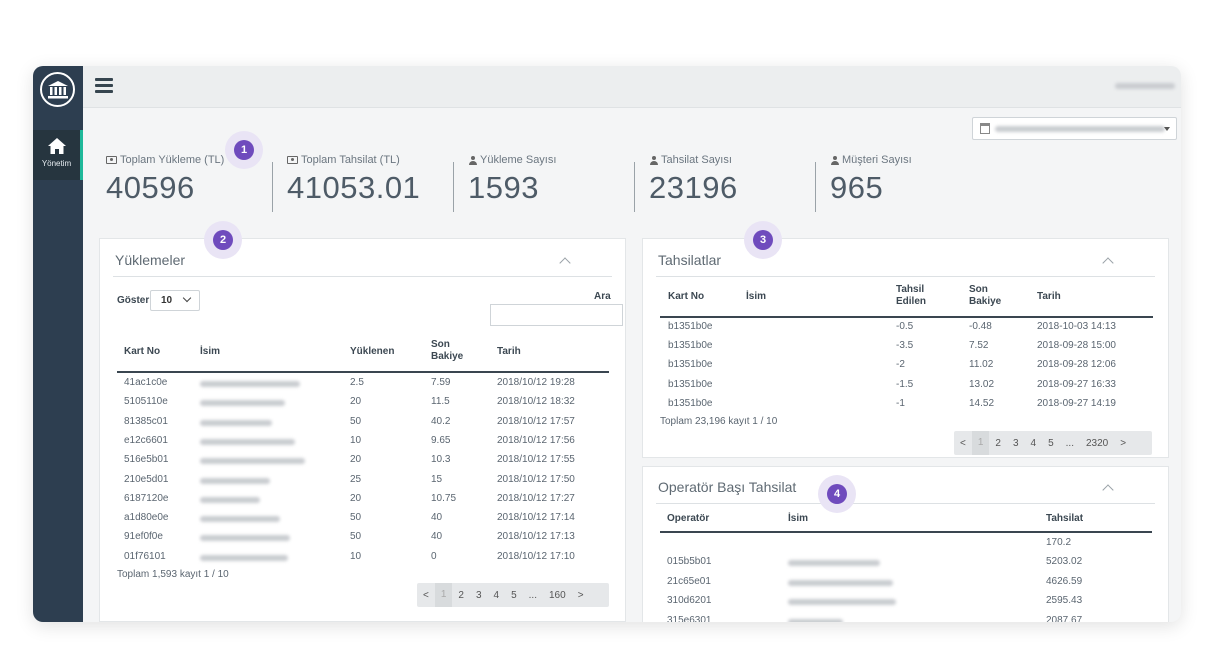  Describe the element at coordinates (536, 479) in the screenshot. I see `date: 2018/10/12 17:50` at that location.